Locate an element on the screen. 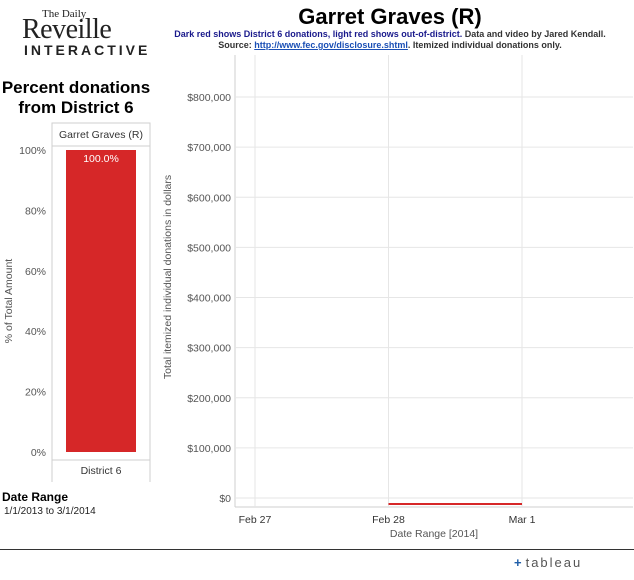  bar-y-tick-label: 20% is located at coordinates (35, 393).